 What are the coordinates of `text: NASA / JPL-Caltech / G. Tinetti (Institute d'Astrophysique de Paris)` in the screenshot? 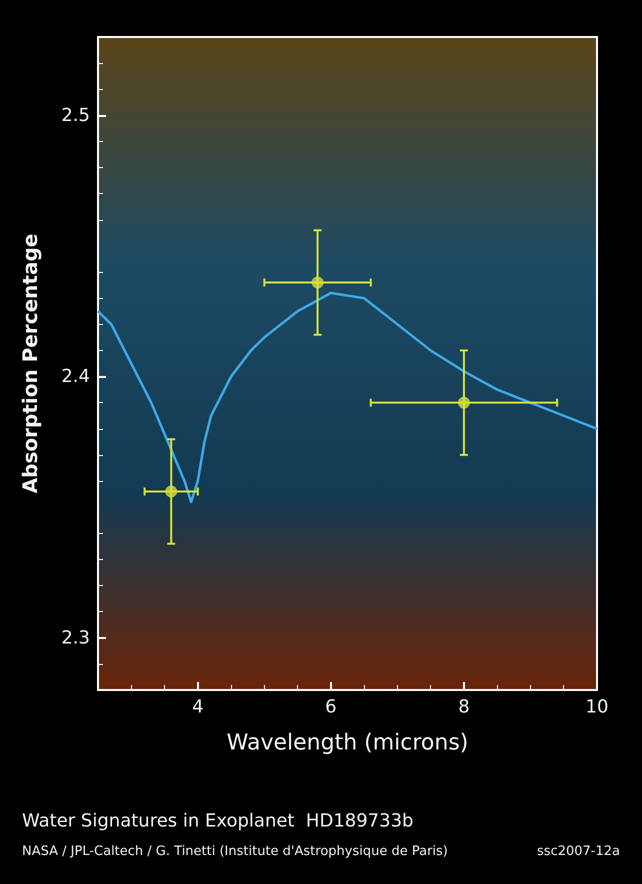 It's located at (235, 851).